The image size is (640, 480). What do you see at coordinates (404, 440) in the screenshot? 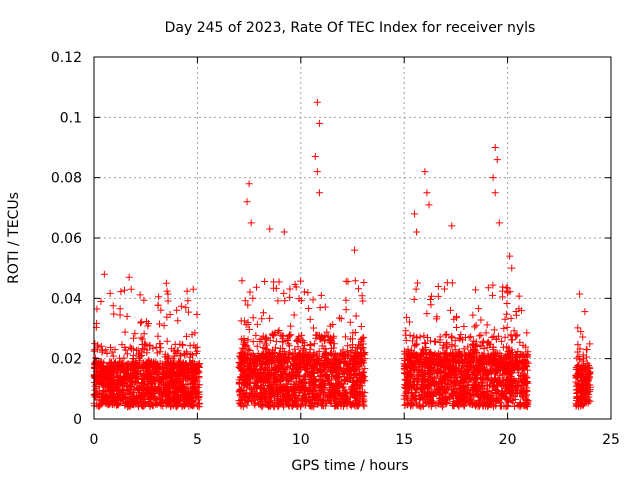
I see `x-tick-label: 15` at bounding box center [404, 440].